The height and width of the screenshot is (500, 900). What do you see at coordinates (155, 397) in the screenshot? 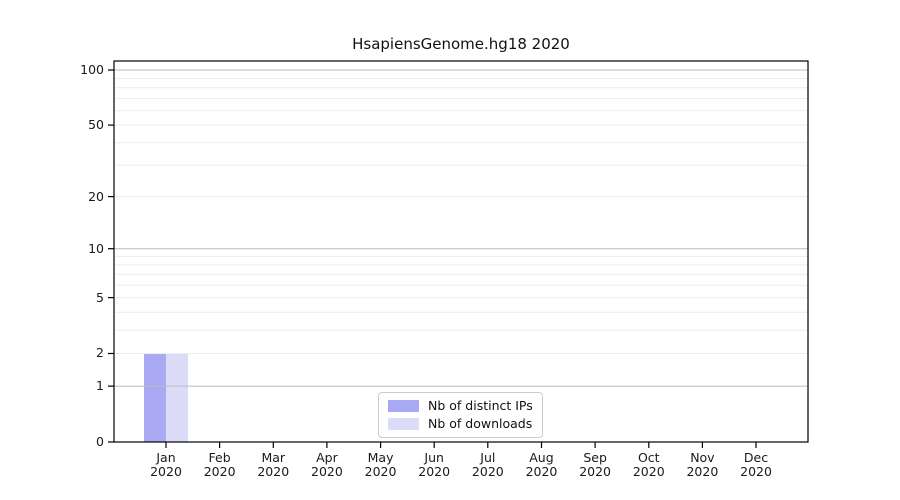
I see `bar-nb-of-distinct-ips-jan` at bounding box center [155, 397].